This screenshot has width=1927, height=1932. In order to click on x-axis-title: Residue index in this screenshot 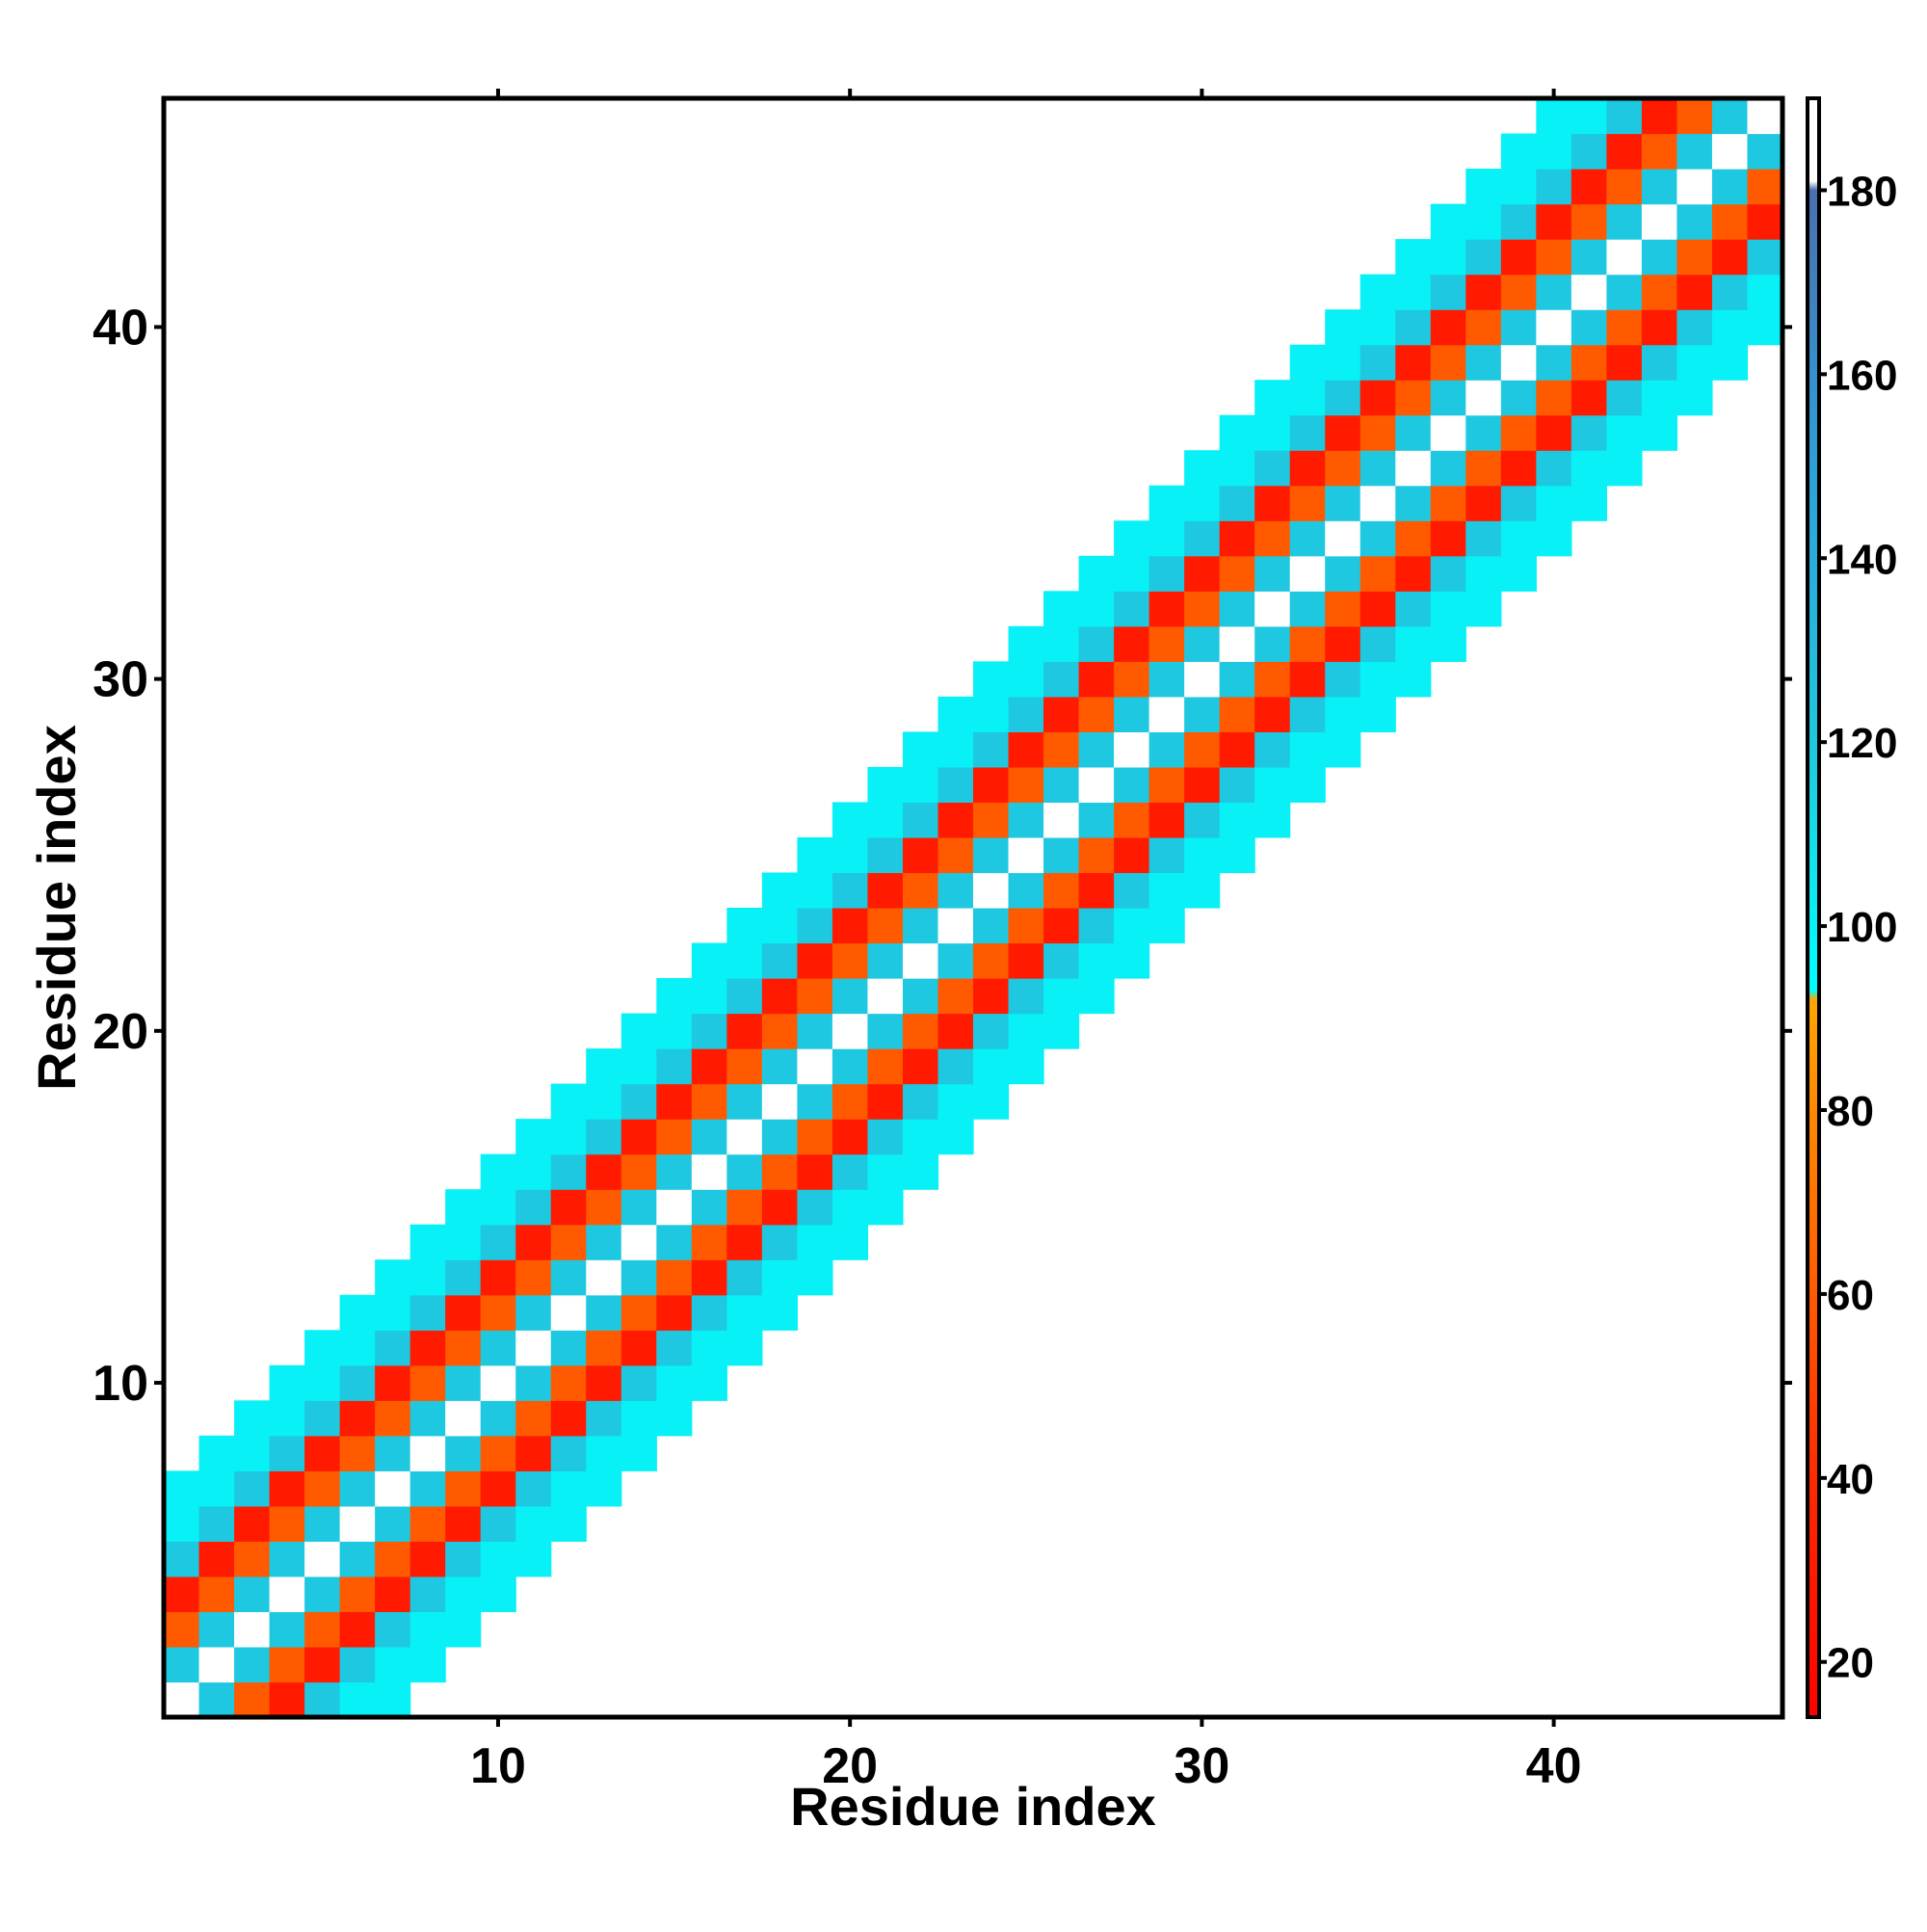, I will do `click(973, 1806)`.